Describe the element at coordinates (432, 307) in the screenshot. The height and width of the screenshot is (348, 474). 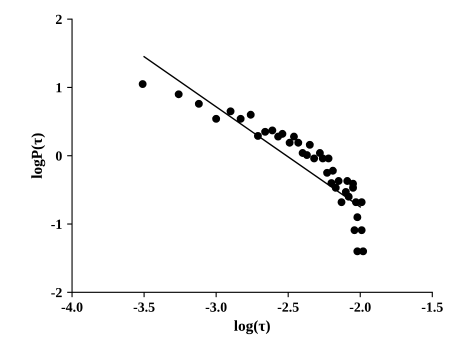
I see `x-tick-label: -1.5` at that location.